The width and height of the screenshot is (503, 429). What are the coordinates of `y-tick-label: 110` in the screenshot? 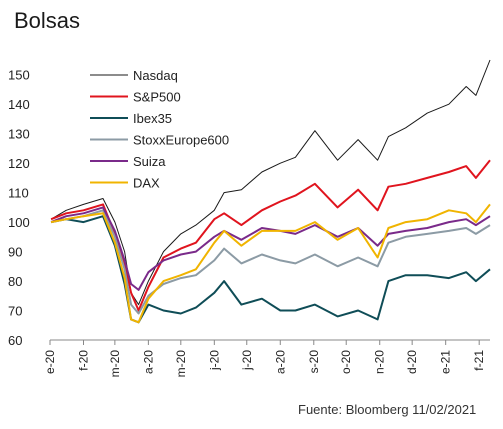 It's located at (18, 193).